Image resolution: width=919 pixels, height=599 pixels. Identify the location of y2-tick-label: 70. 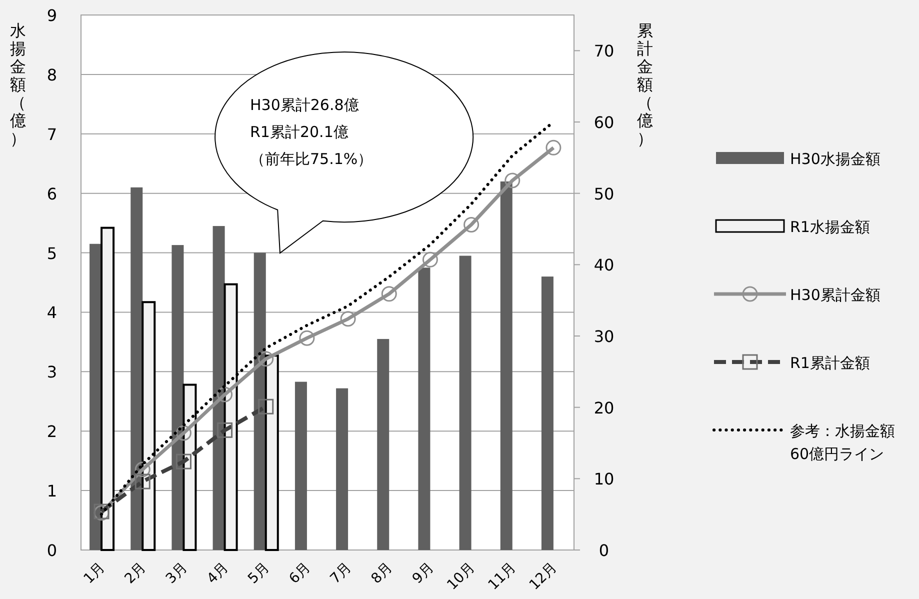
(604, 51).